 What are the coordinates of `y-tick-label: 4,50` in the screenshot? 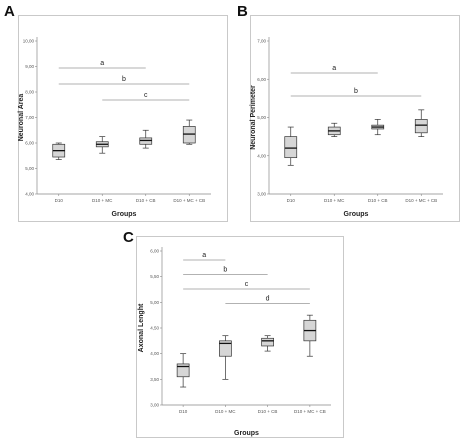 It's located at (154, 328).